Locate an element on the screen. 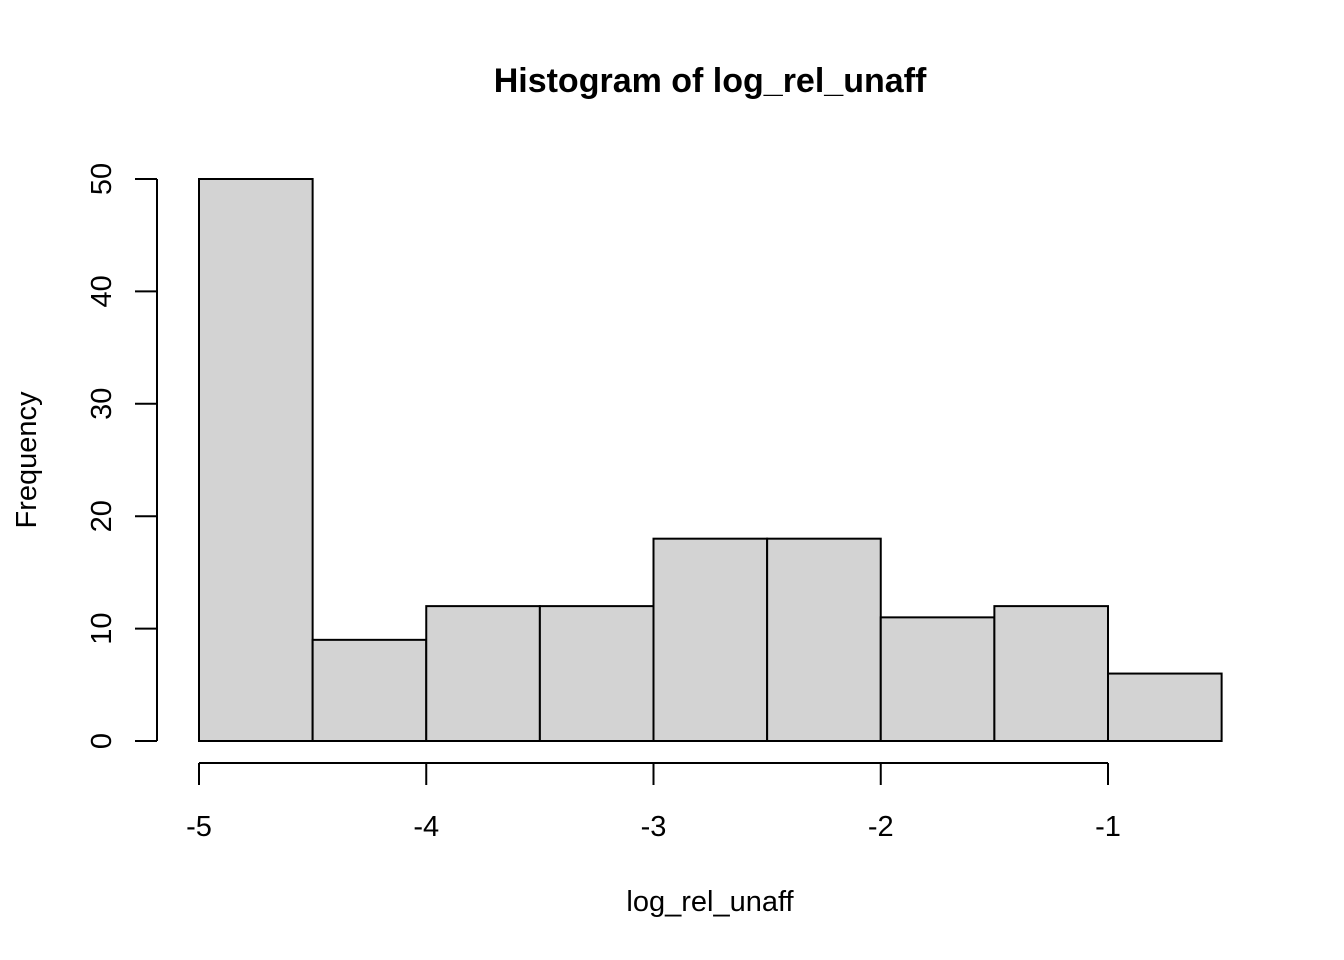 Image resolution: width=1344 pixels, height=960 pixels. y-tick-label: 10 is located at coordinates (102, 628).